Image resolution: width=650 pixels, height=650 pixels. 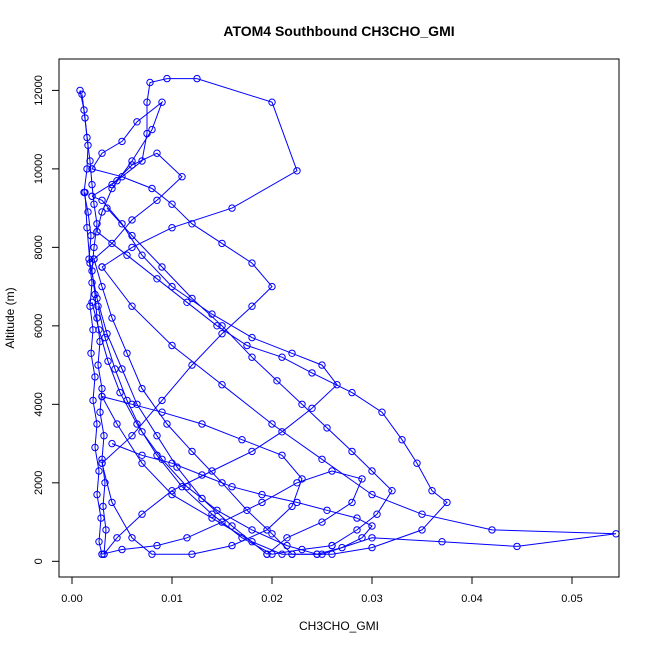 I want to click on x-axis: 0.00 0.01 0.02 0.03 0.04 0.05, so click(x=322, y=590).